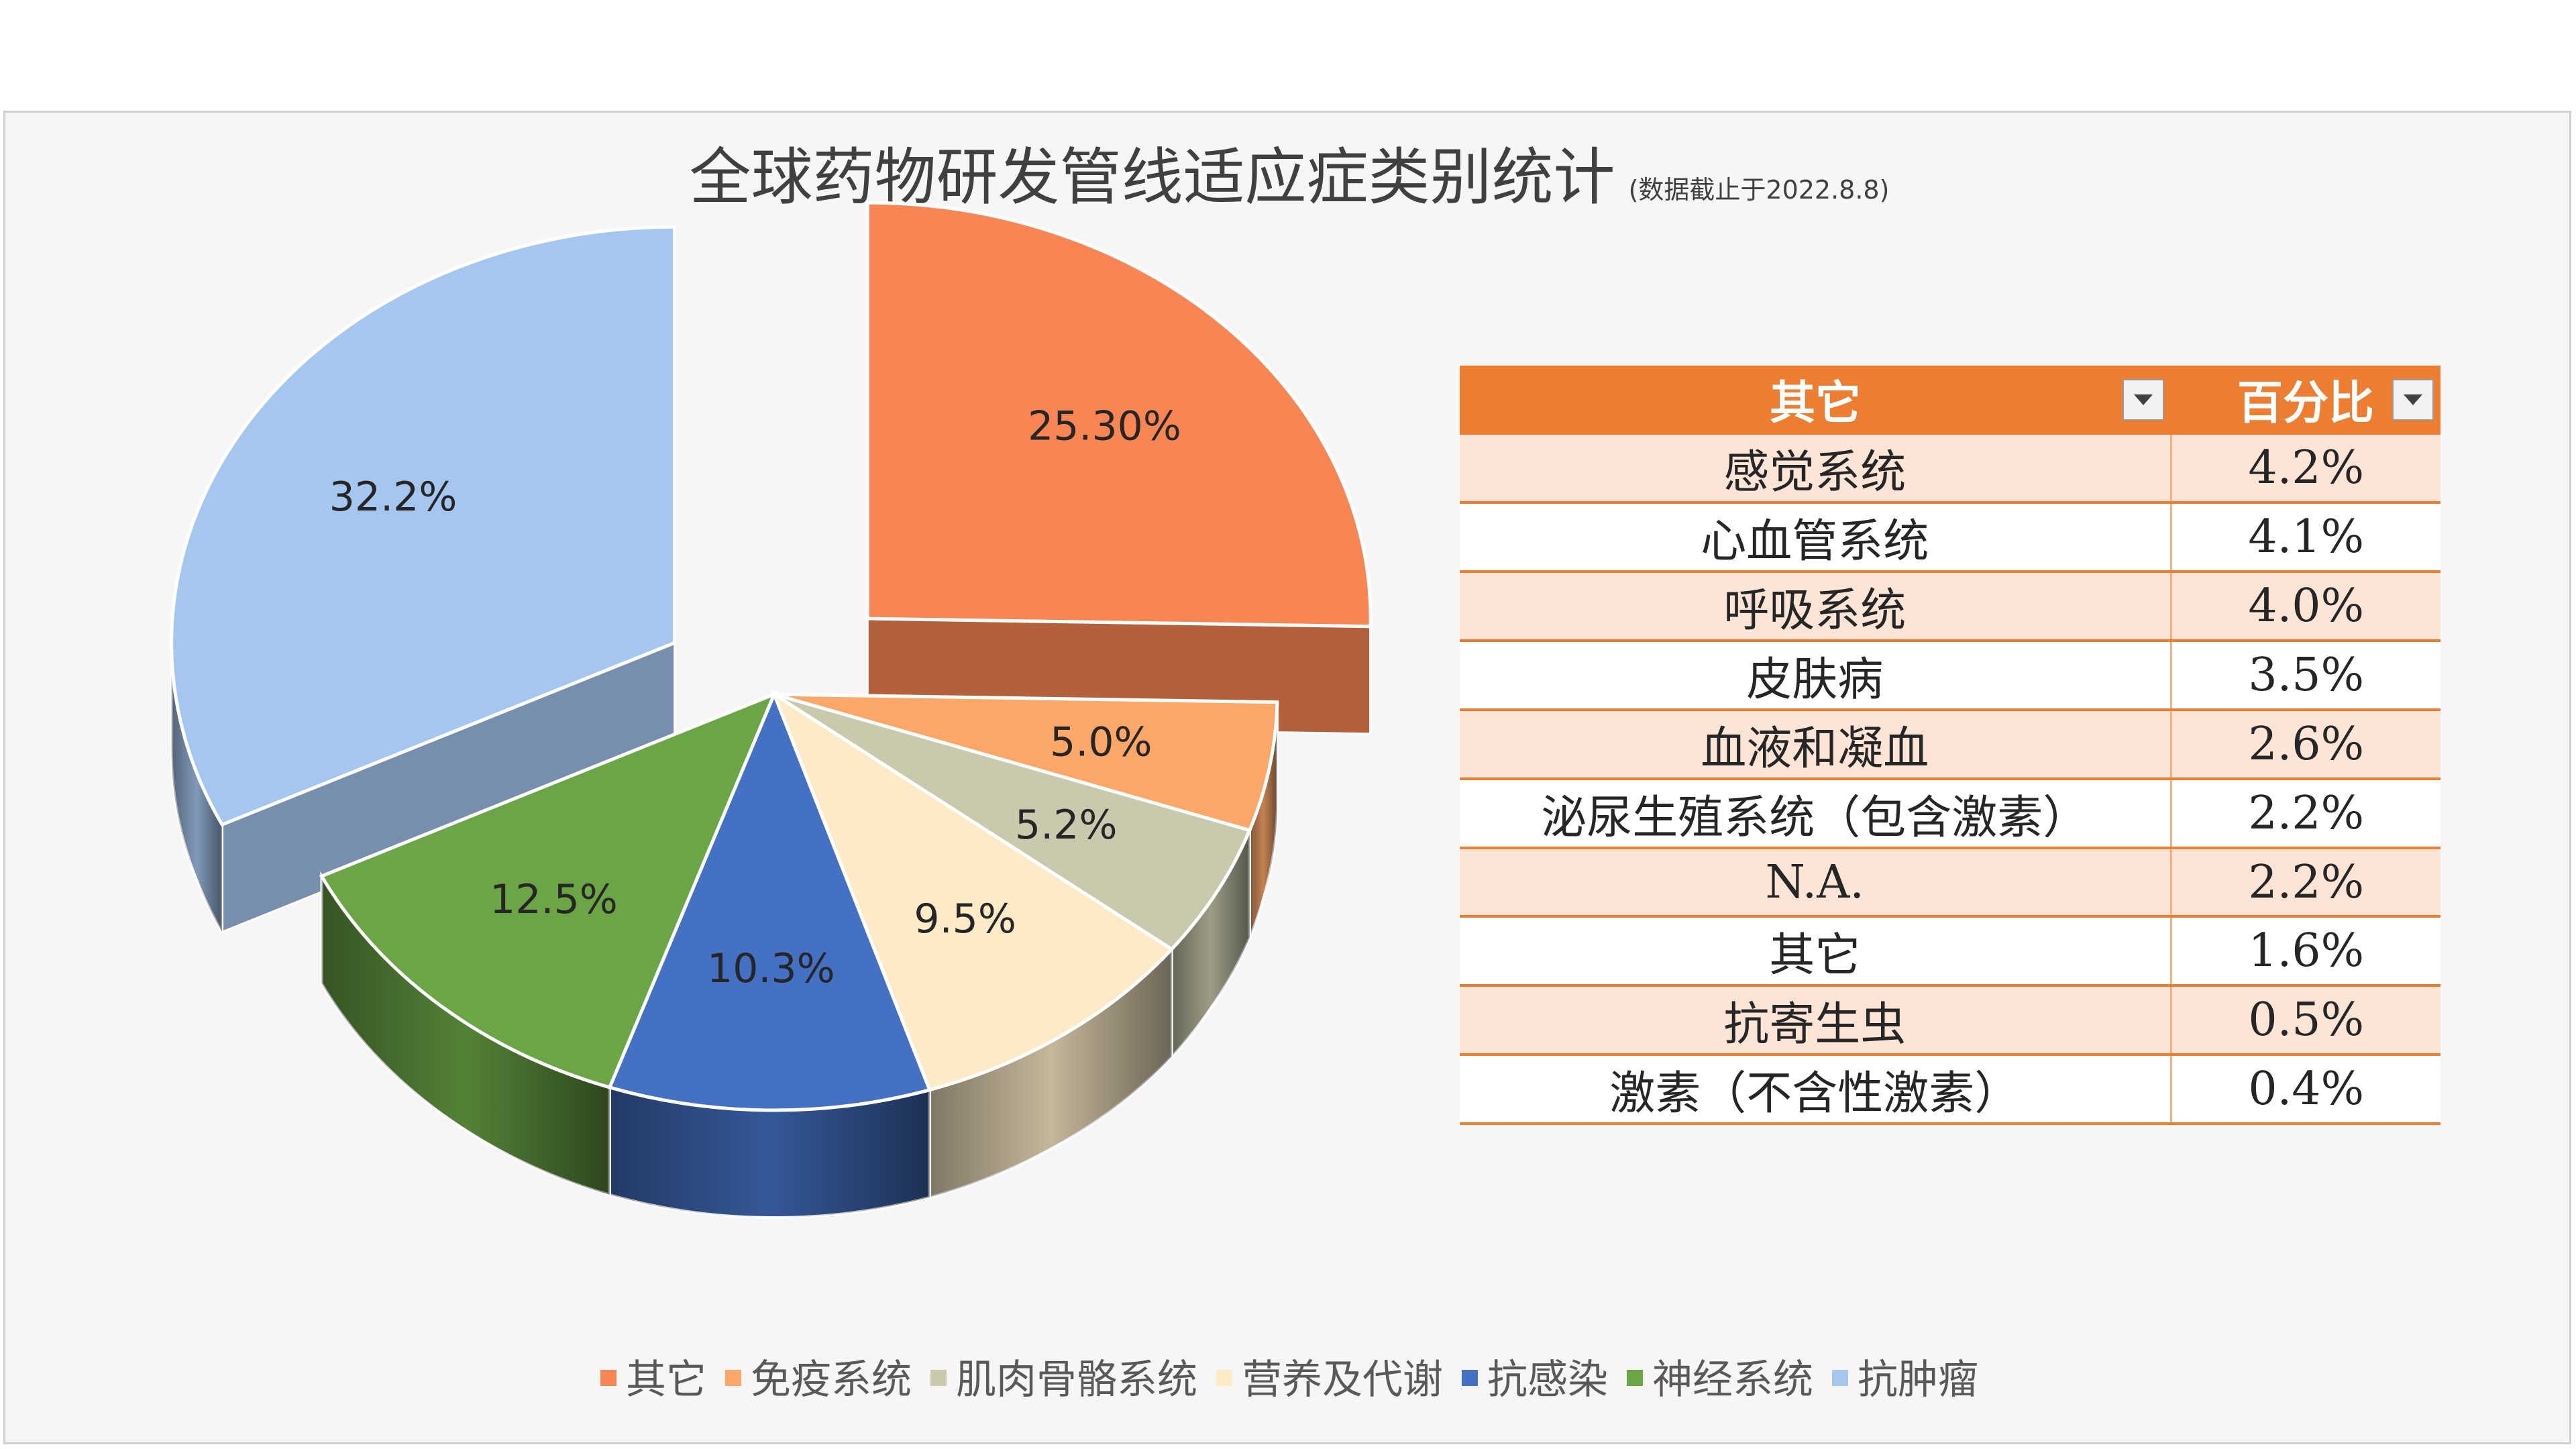  Describe the element at coordinates (1816, 1019) in the screenshot. I see `table-cell-category: 抗寄生虫` at that location.